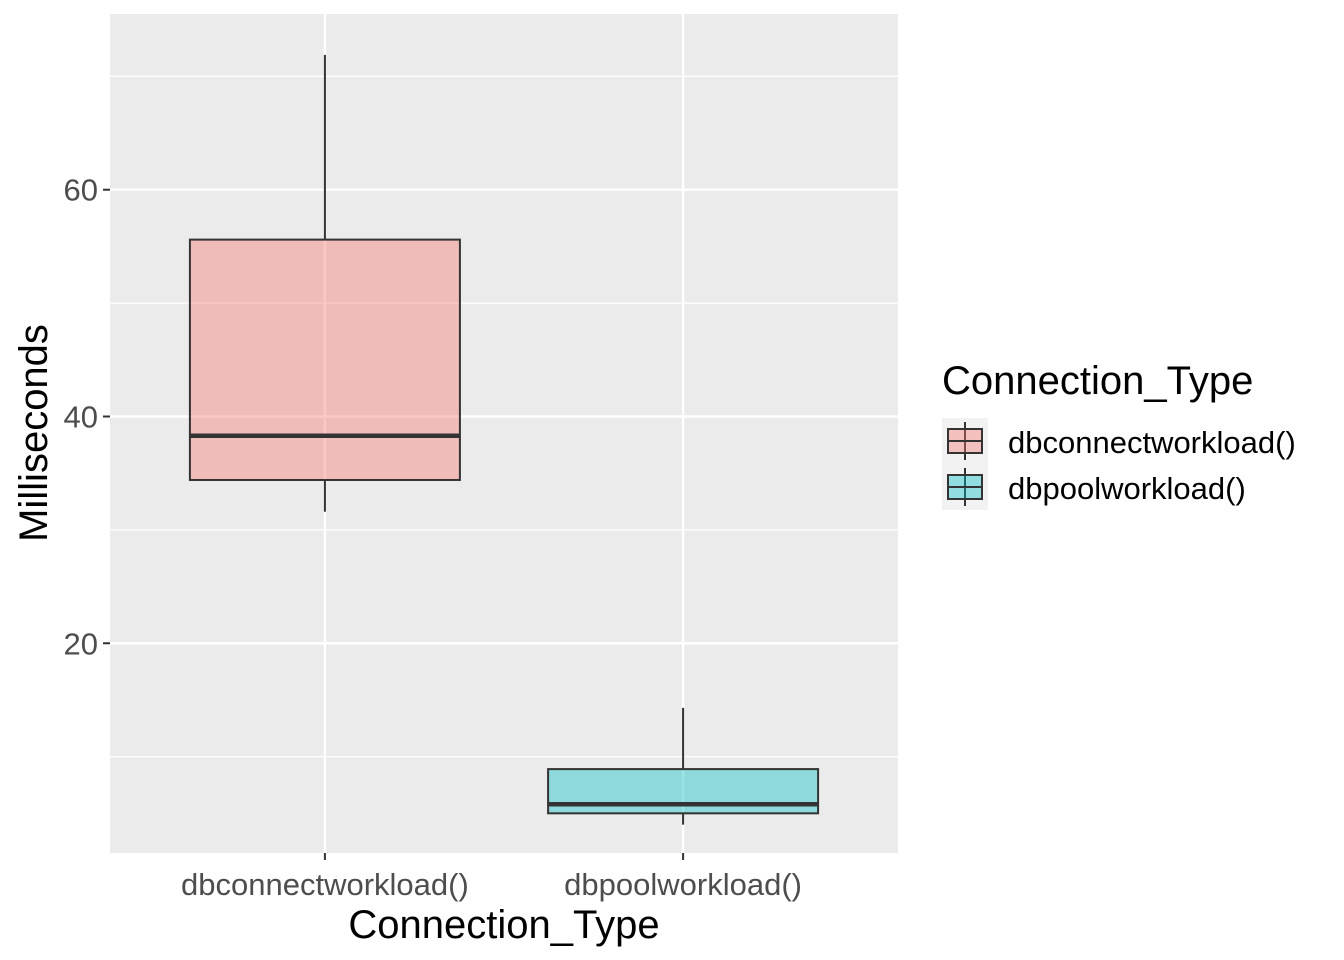  I want to click on legend-label: dbconnectworkload(), so click(1152, 442).